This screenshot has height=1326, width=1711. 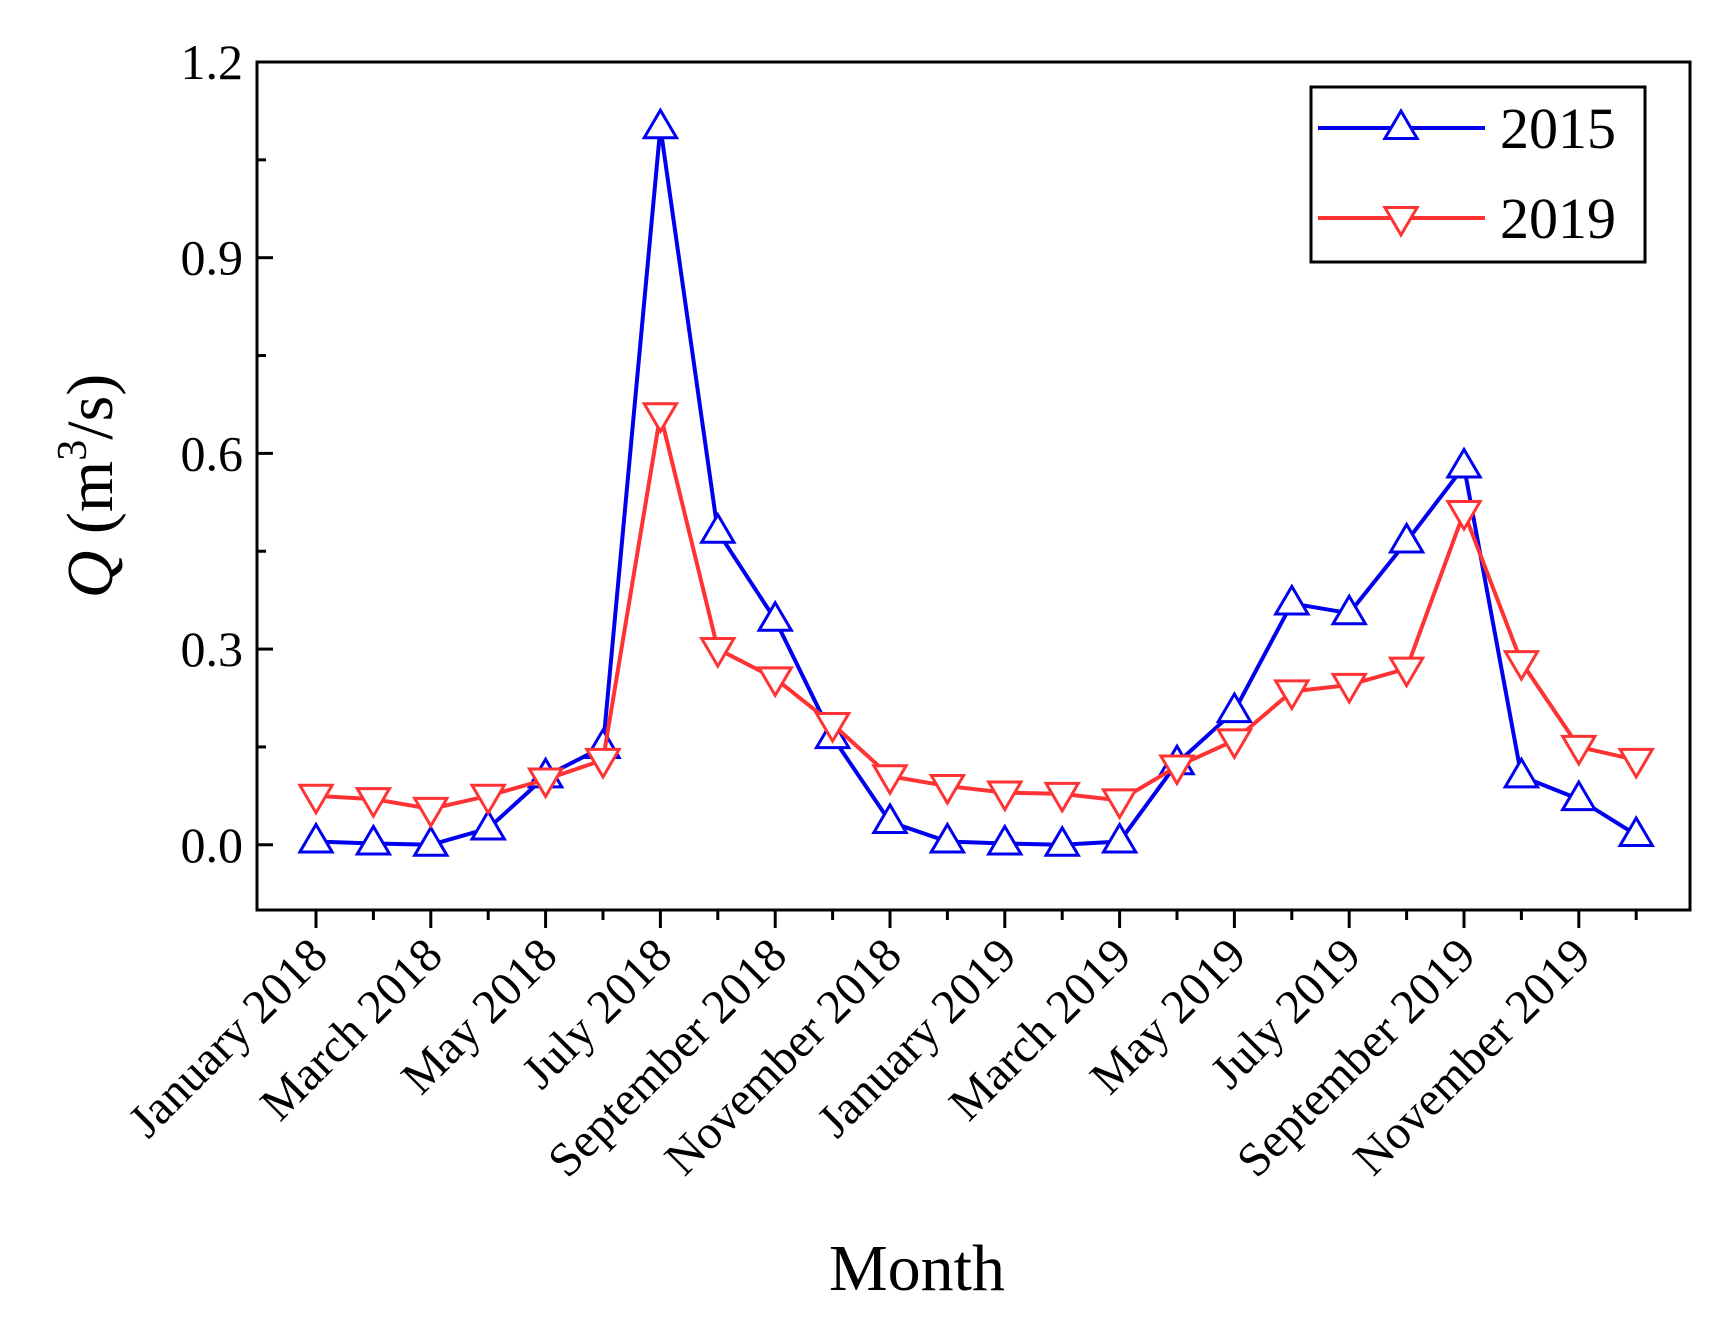 What do you see at coordinates (1558, 218) in the screenshot?
I see `legend-label-2019: 2019` at bounding box center [1558, 218].